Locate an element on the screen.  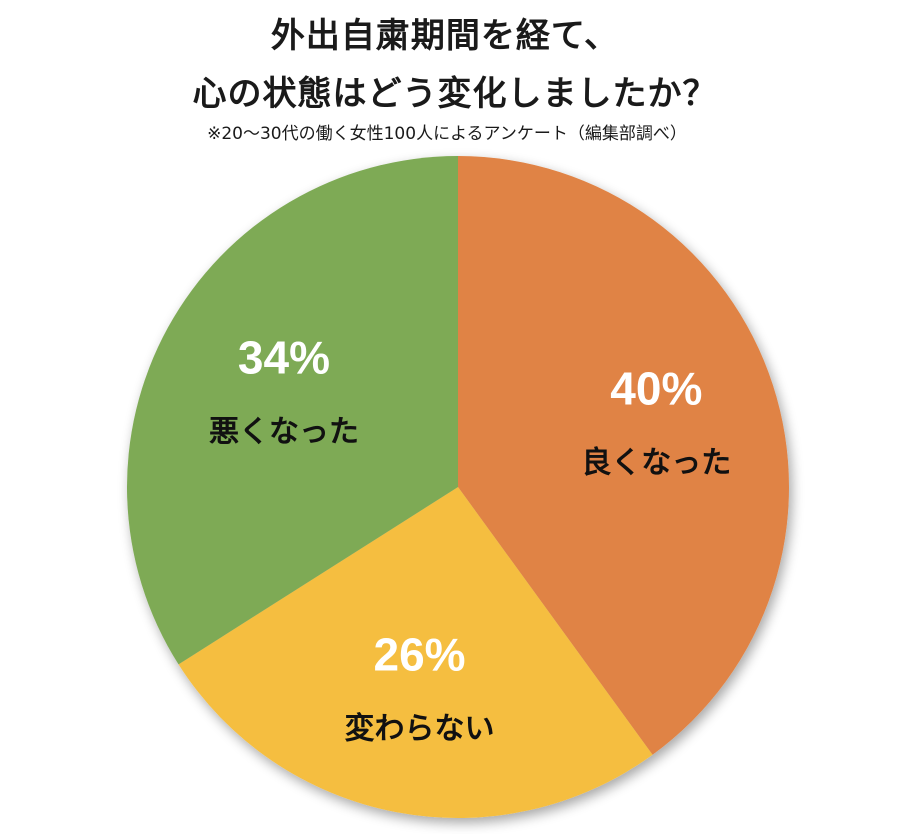
chart-title-line2: 心の状態はどう変化しましたか？ is located at coordinates (455, 94).